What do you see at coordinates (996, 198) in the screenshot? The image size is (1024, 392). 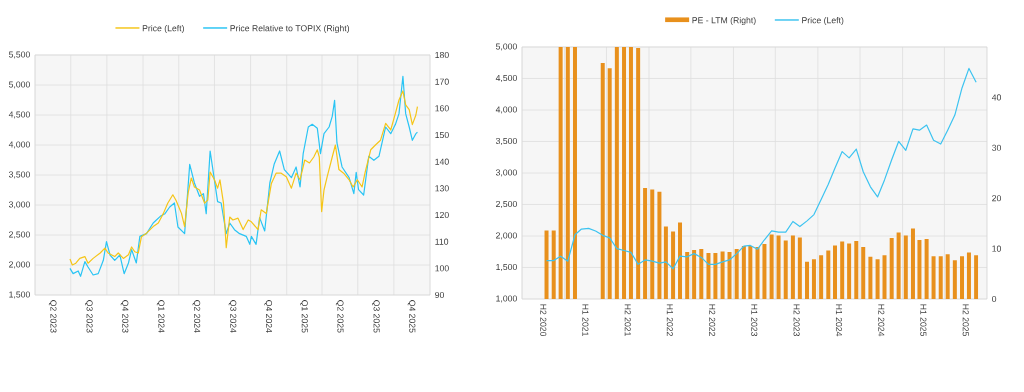 I see `y2-tick-label: 20` at bounding box center [996, 198].